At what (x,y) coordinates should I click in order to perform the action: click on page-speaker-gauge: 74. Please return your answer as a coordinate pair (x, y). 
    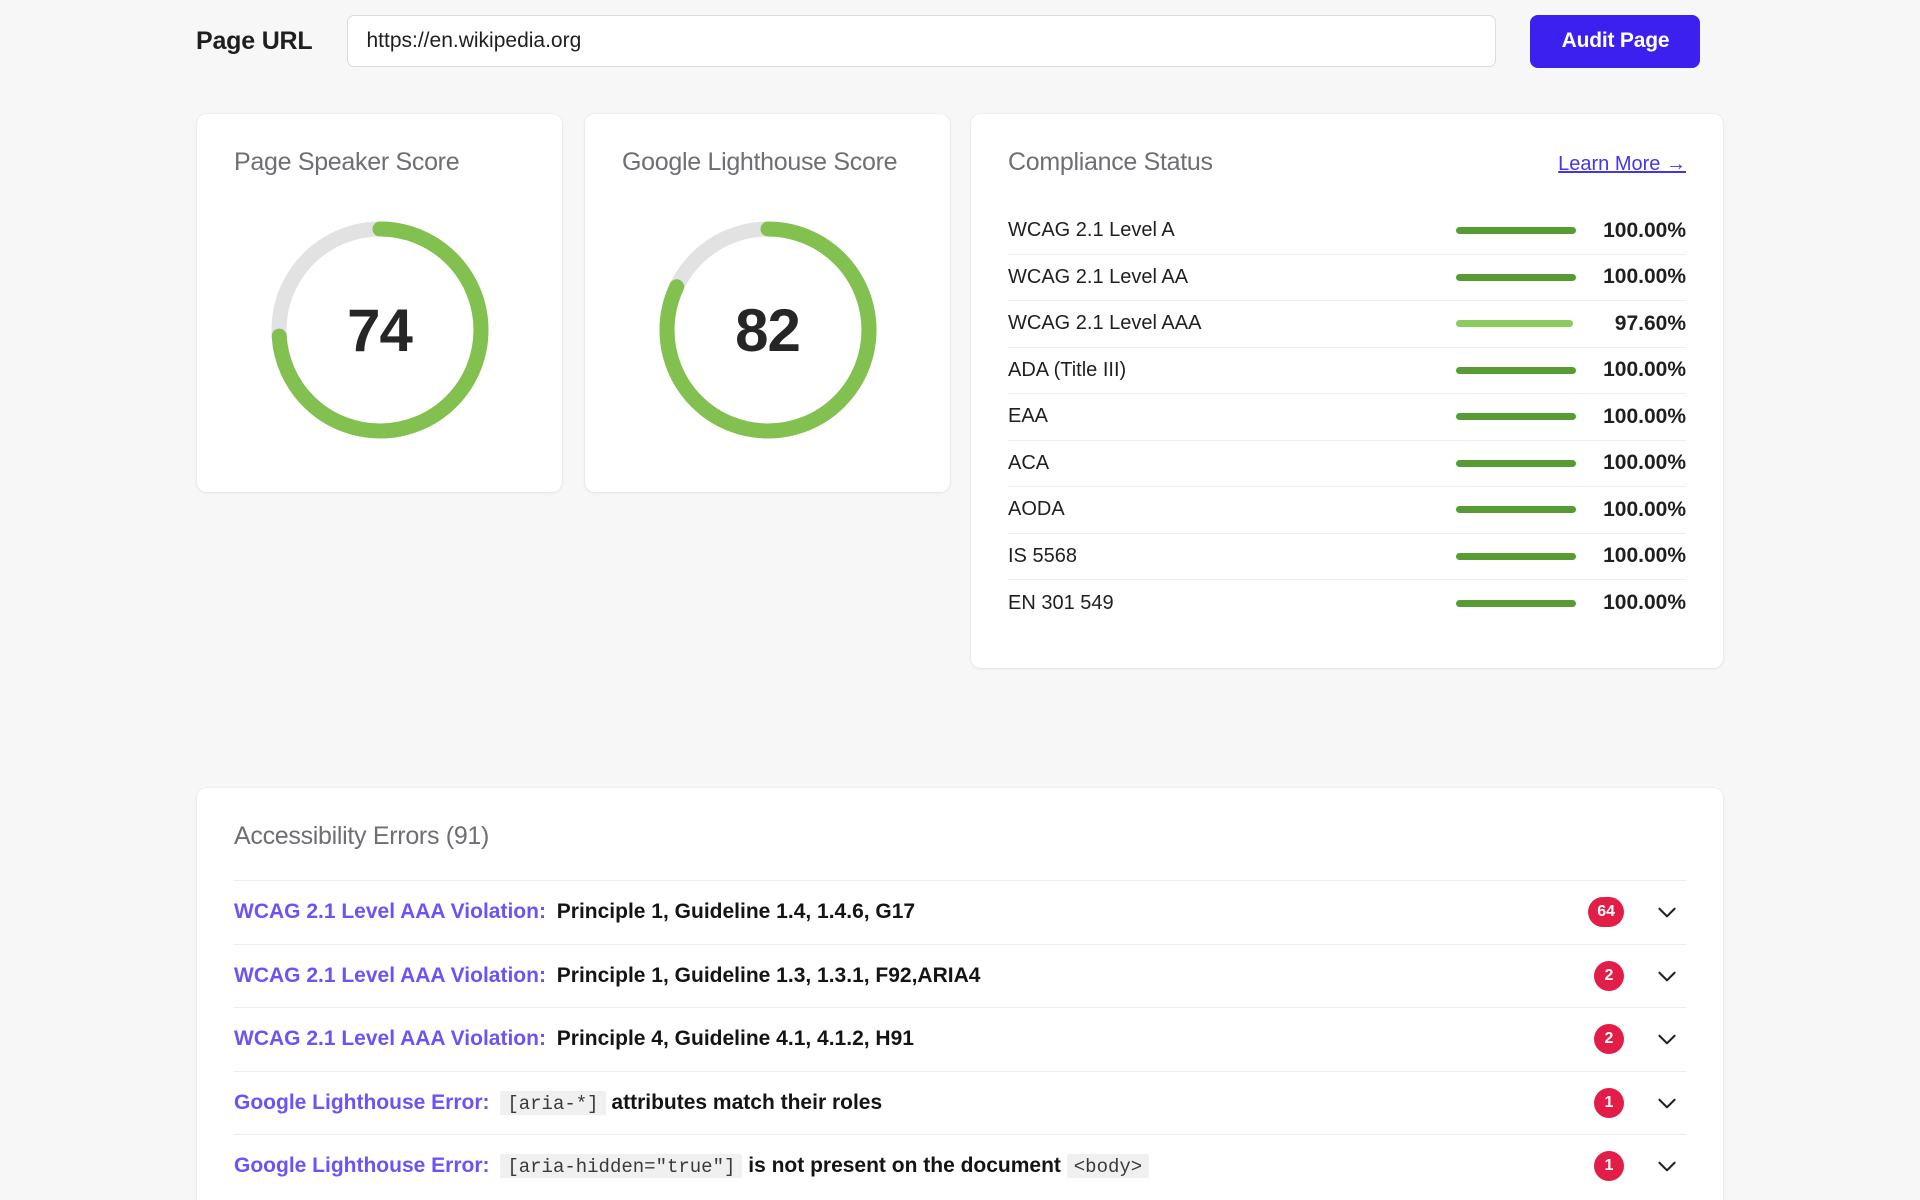
    Looking at the image, I should click on (380, 330).